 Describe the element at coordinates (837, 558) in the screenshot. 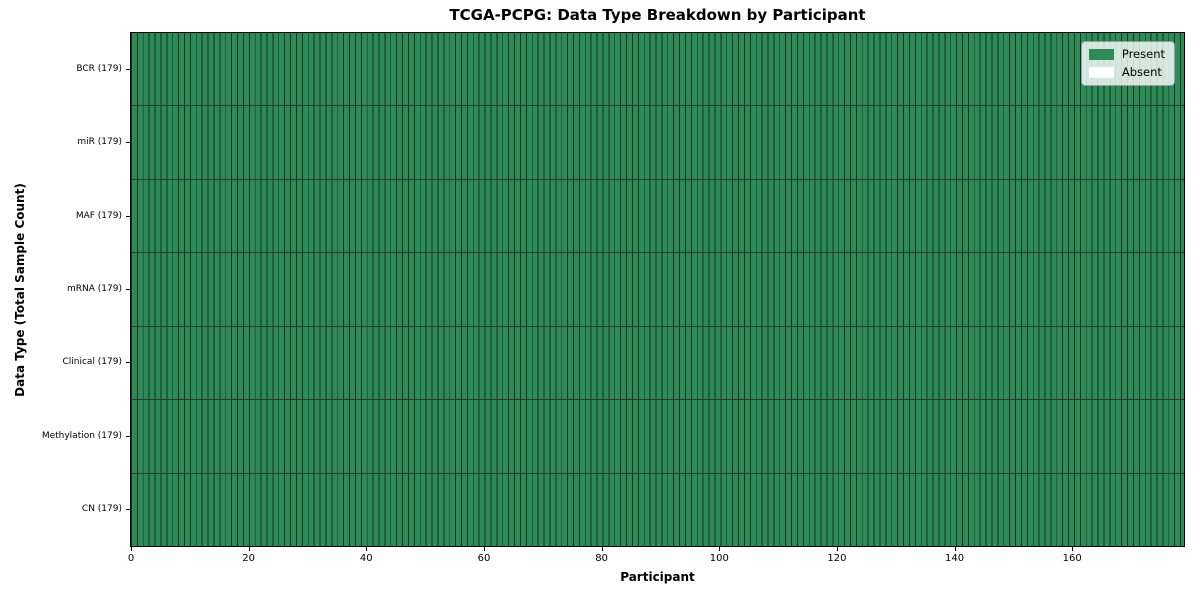

I see `x-tick-label: 120` at that location.